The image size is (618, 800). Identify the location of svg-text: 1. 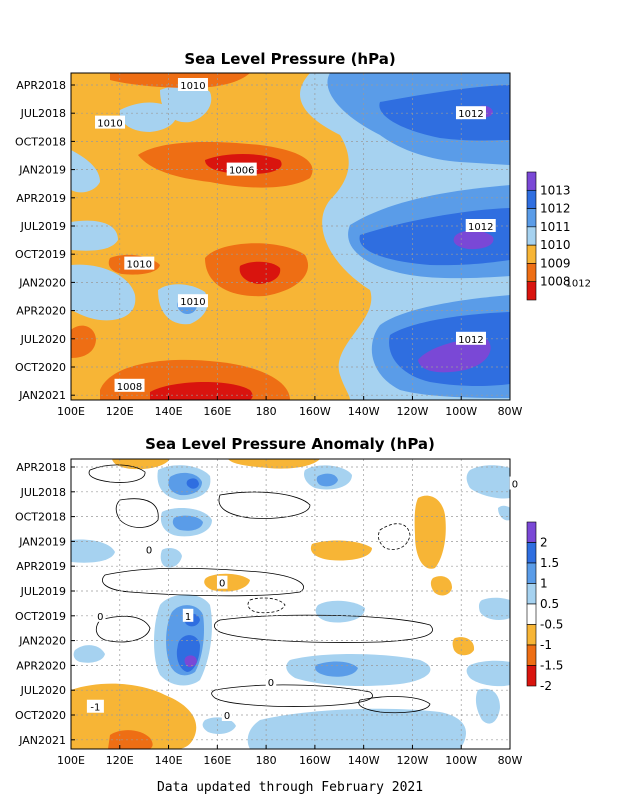
(188, 617).